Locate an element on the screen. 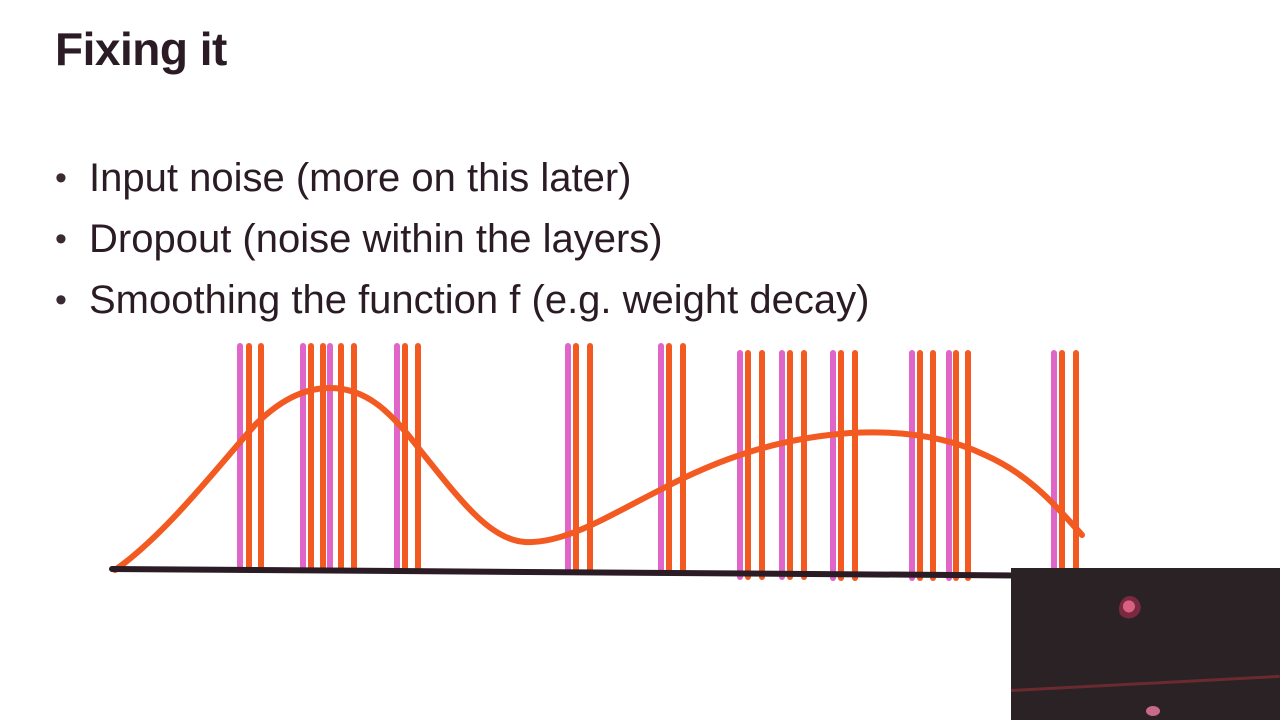 The width and height of the screenshot is (1280, 720). slide-title: Fixing it is located at coordinates (141, 49).